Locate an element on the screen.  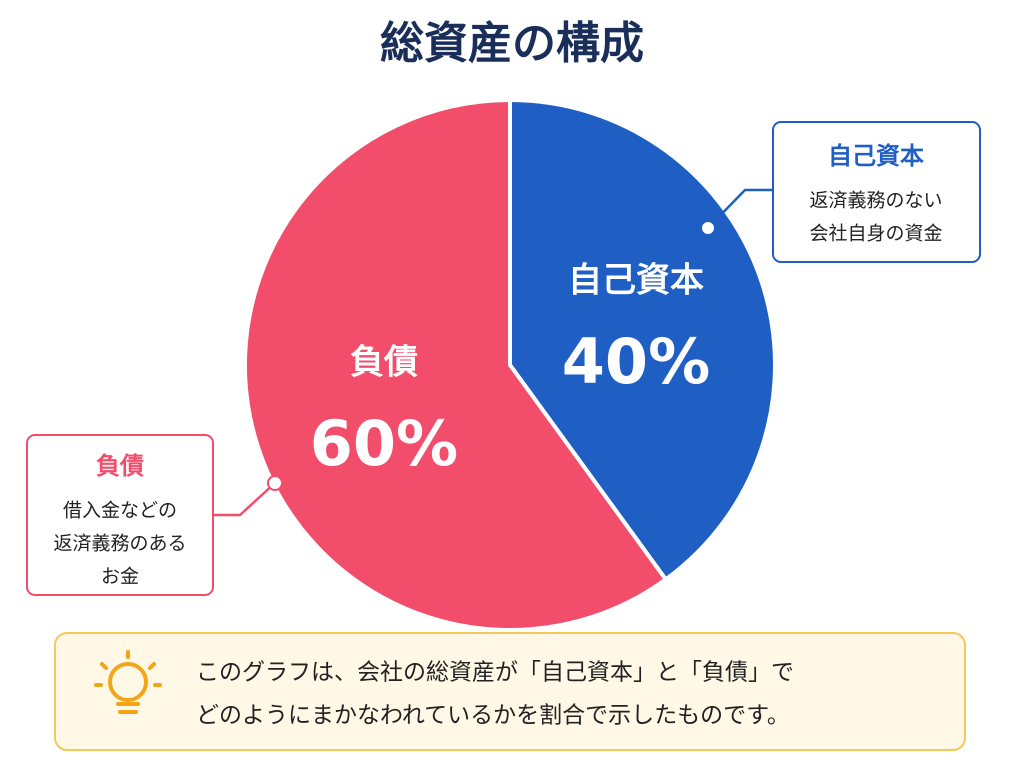
callout-text: 会社自身の資金 is located at coordinates (875, 234).